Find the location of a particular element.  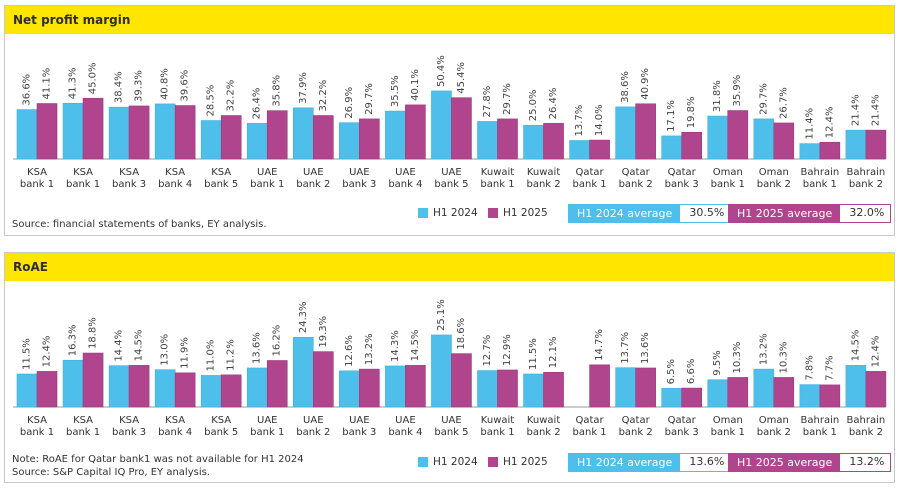

chart-title: RoAE is located at coordinates (449, 267).